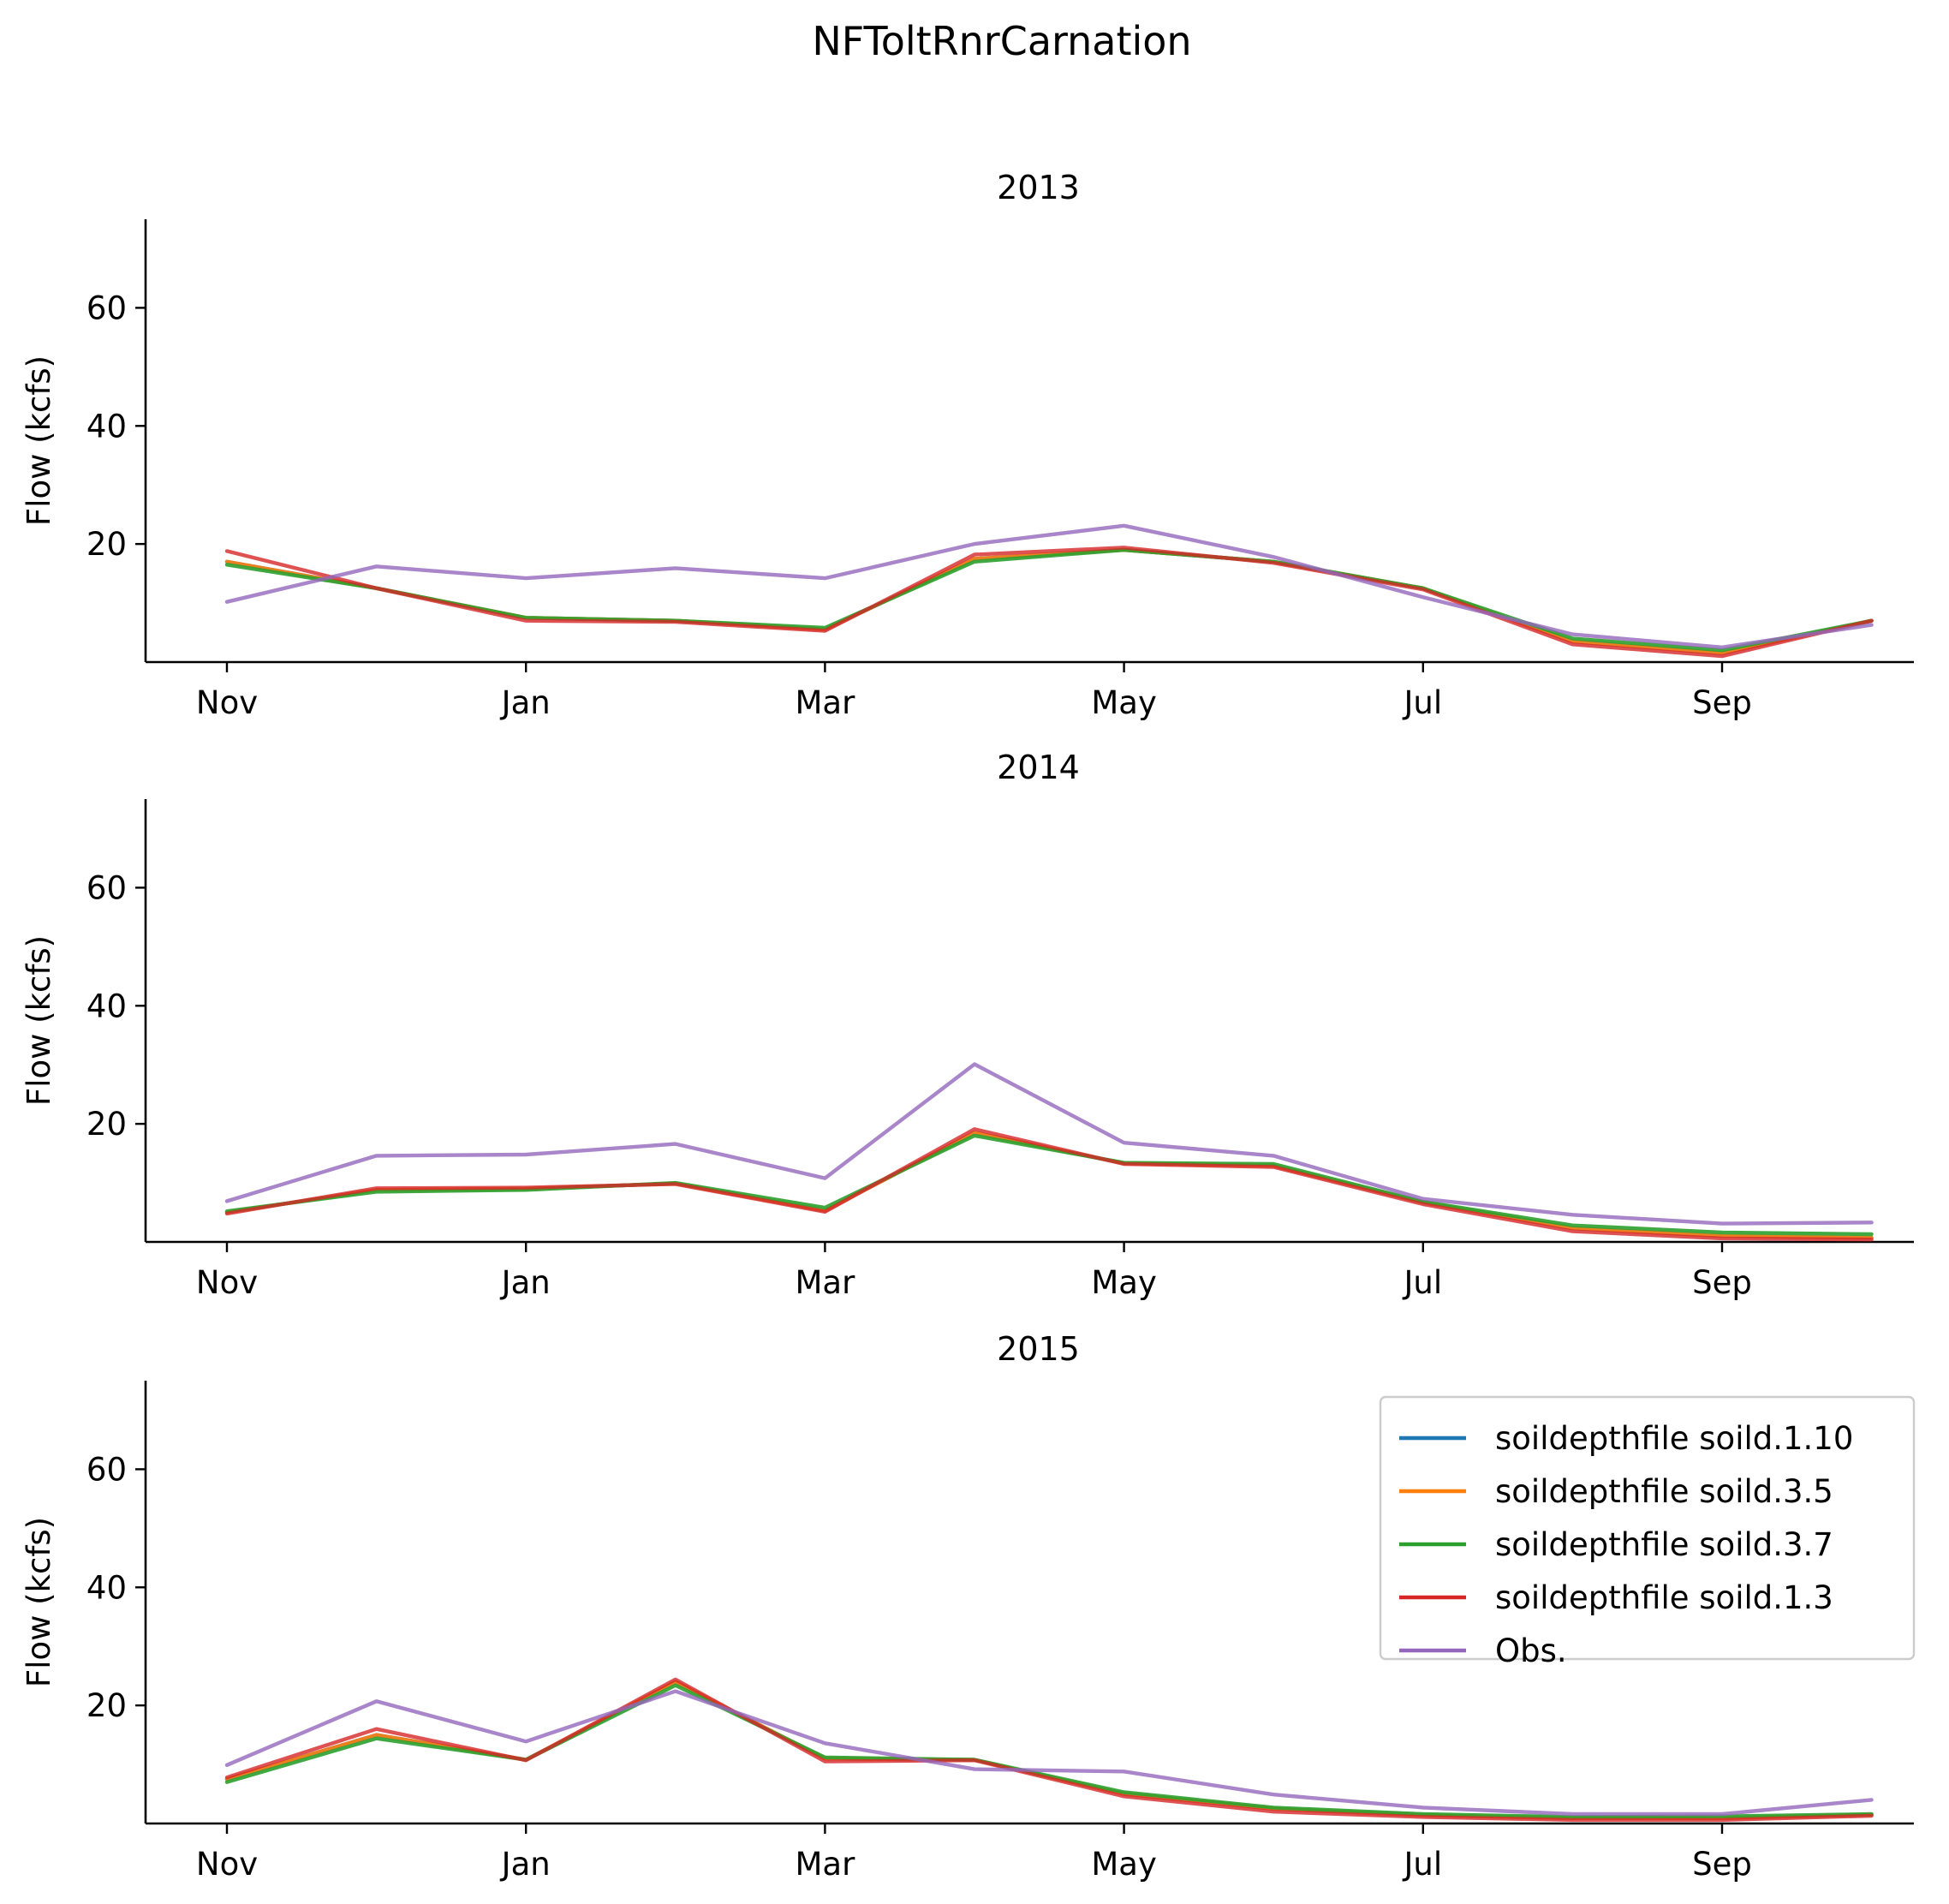  What do you see at coordinates (1531, 1650) in the screenshot?
I see `legend-label: Obs.` at bounding box center [1531, 1650].